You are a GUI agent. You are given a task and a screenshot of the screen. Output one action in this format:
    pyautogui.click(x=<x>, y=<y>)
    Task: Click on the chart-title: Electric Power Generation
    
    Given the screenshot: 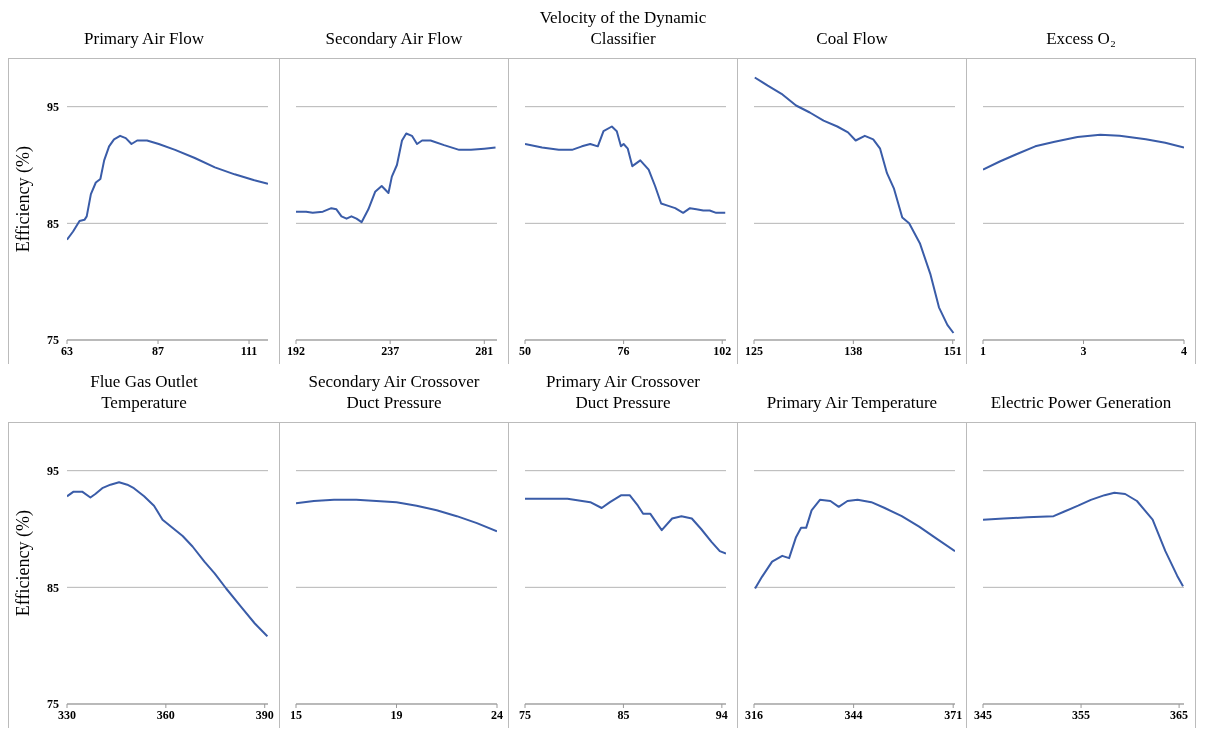 What is the action you would take?
    pyautogui.click(x=1081, y=402)
    